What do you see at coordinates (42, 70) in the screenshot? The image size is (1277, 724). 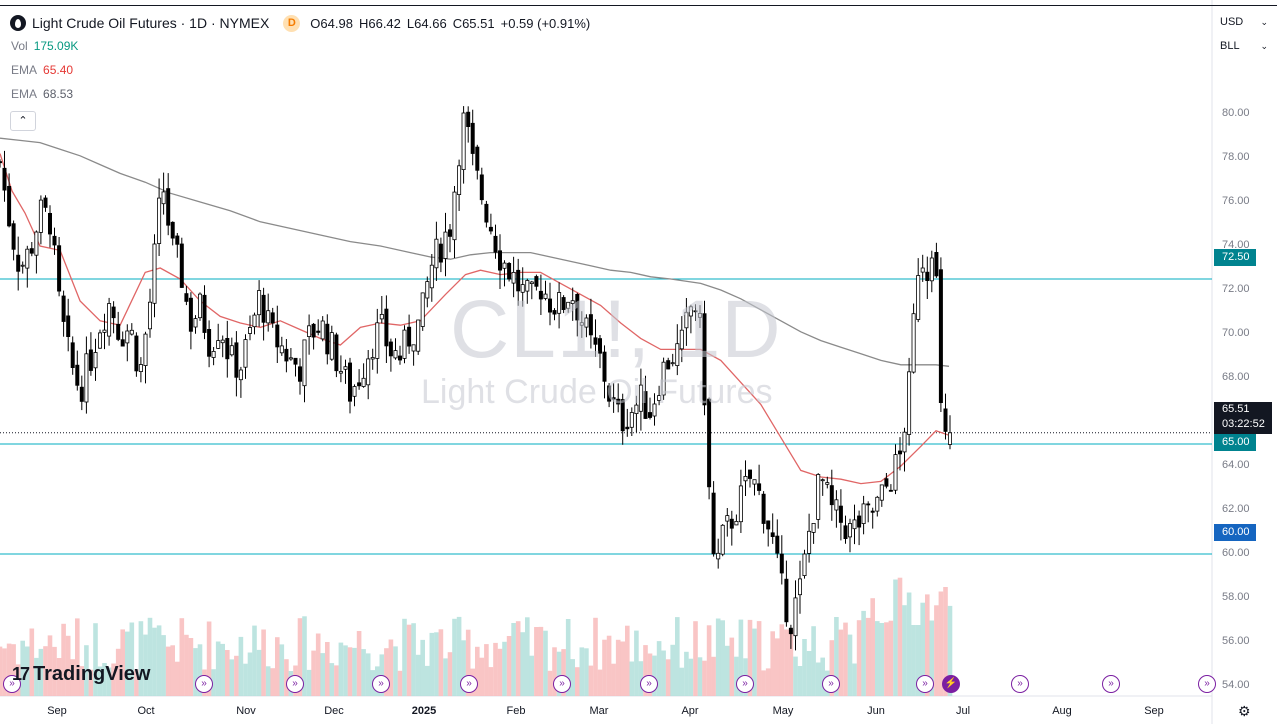 I see `ema-fast-indicator: EMA 65.40` at bounding box center [42, 70].